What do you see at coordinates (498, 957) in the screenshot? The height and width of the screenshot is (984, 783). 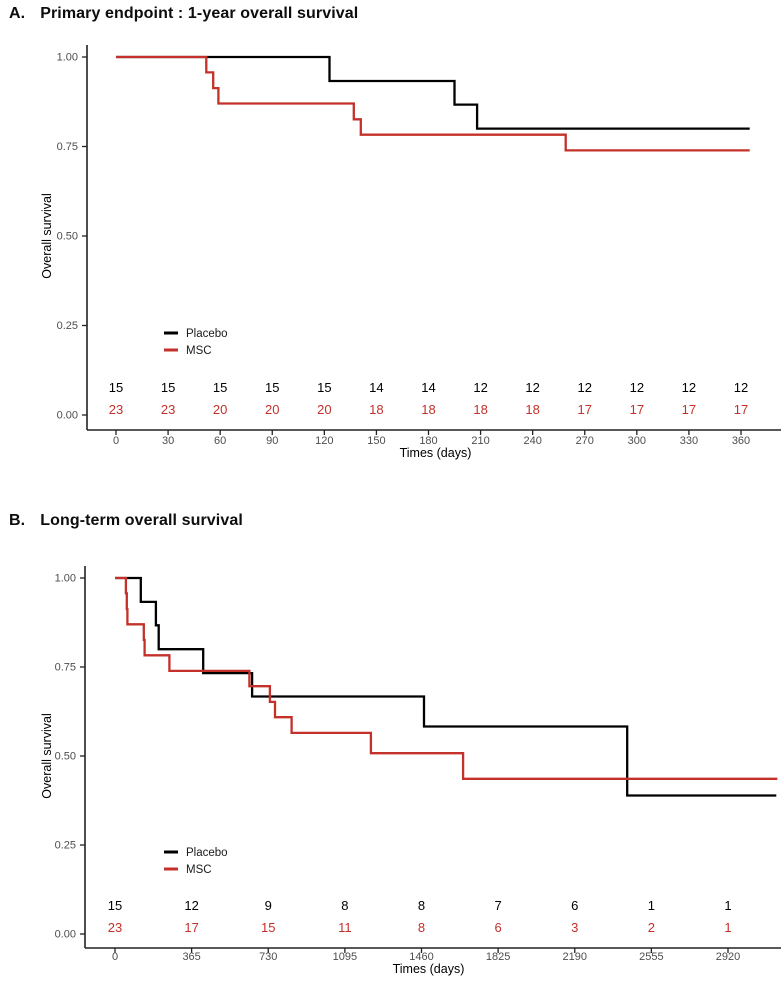 I see `x-tick-label: 1825` at bounding box center [498, 957].